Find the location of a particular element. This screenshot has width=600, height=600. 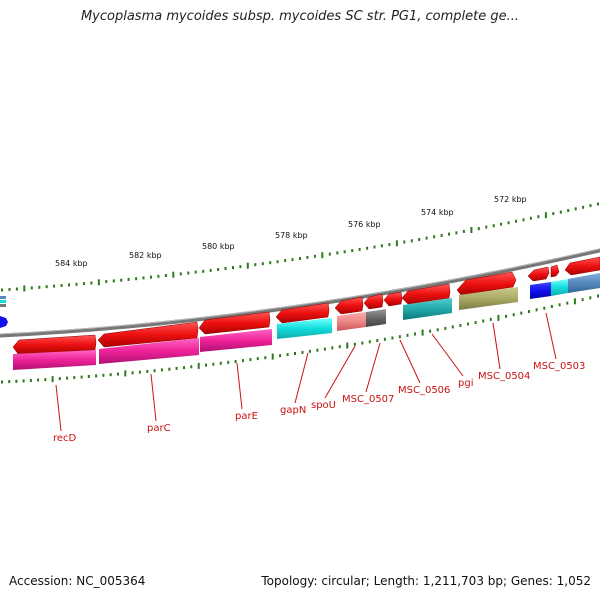

gene-label-recD: recD is located at coordinates (65, 438).